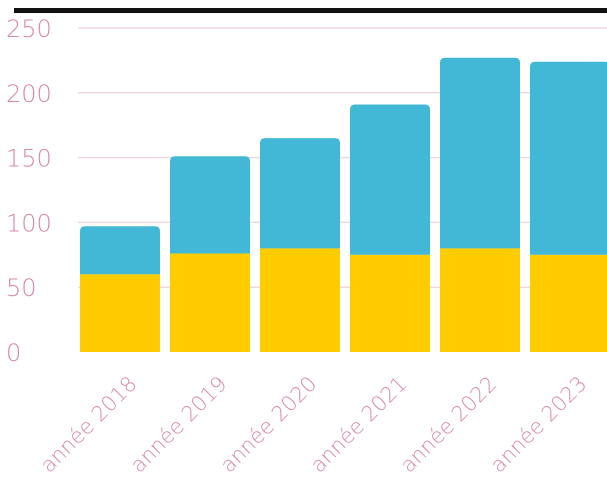 Image resolution: width=607 pixels, height=495 pixels. I want to click on y-tick-label: 100, so click(29, 223).